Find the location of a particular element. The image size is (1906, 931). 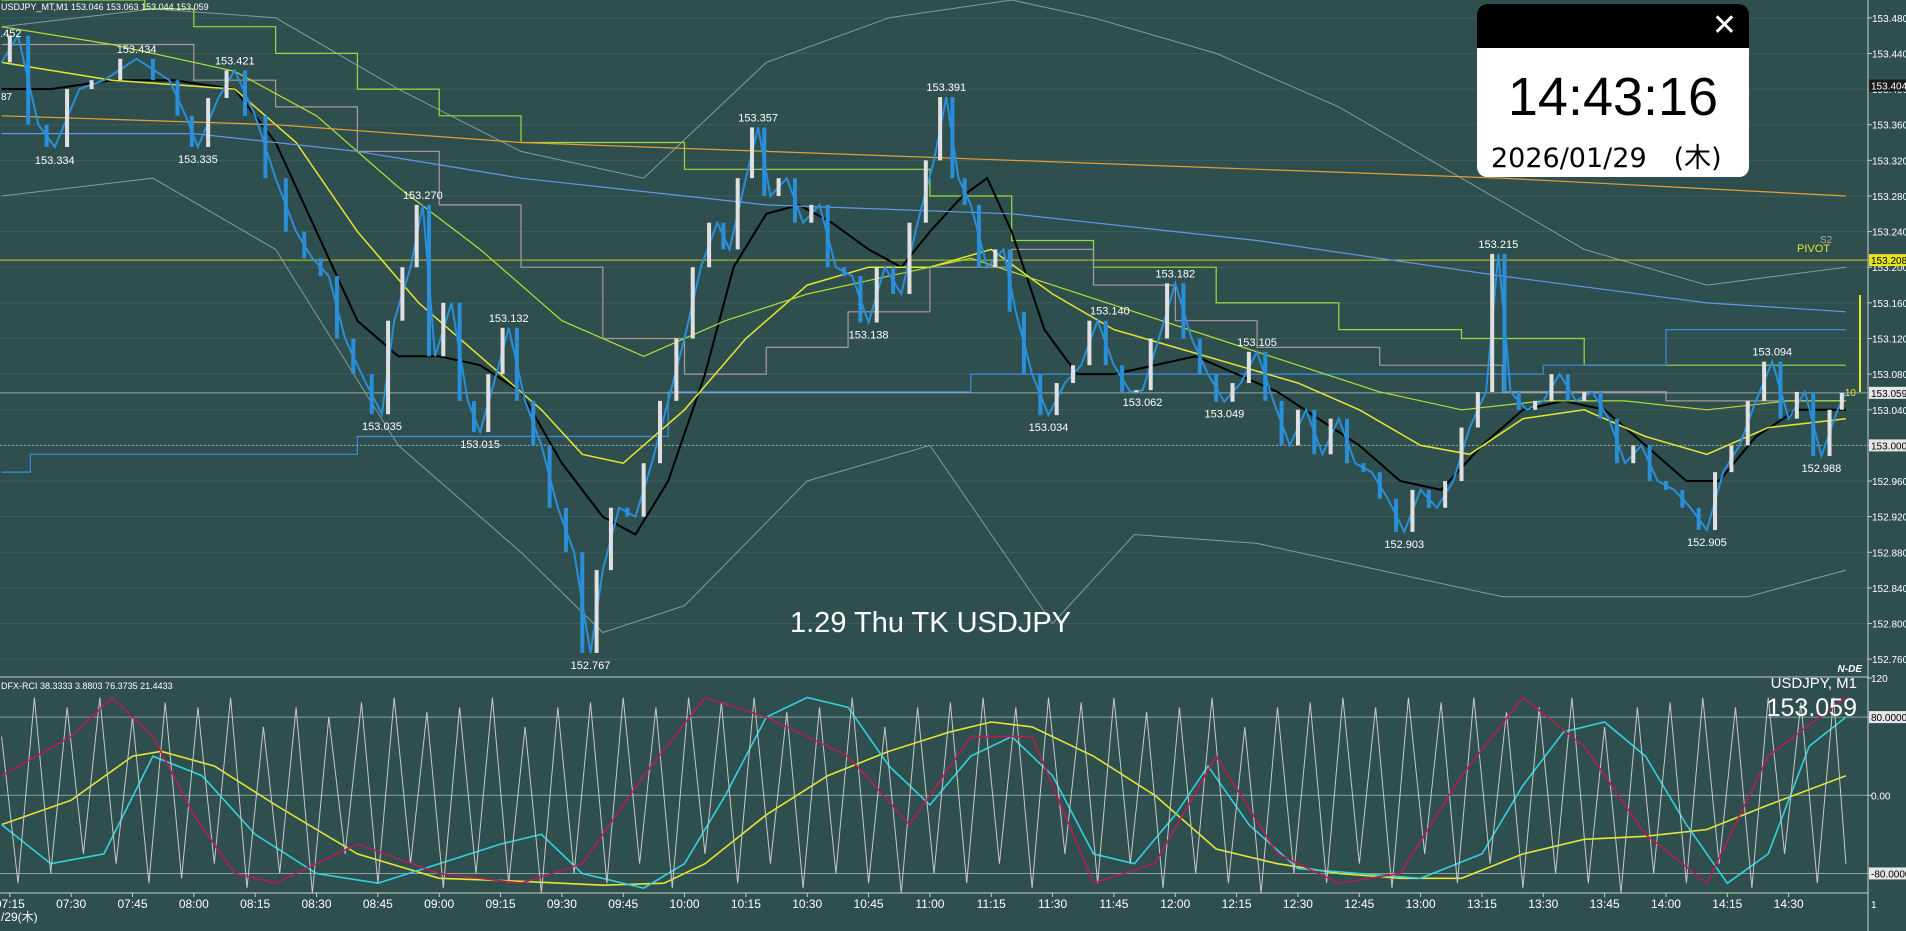

y-tick-label: 152.840 is located at coordinates (1889, 589).